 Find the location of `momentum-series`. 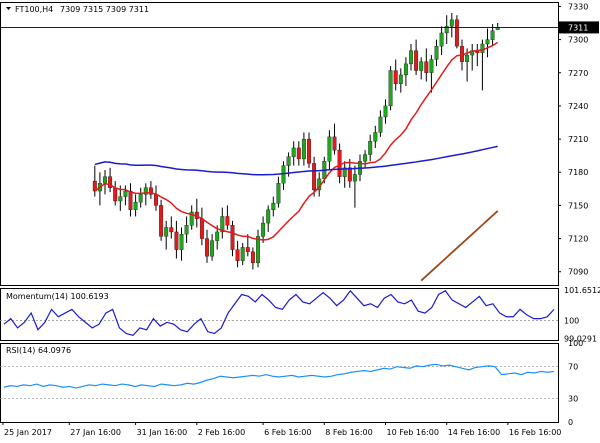

momentum-series is located at coordinates (279, 313).